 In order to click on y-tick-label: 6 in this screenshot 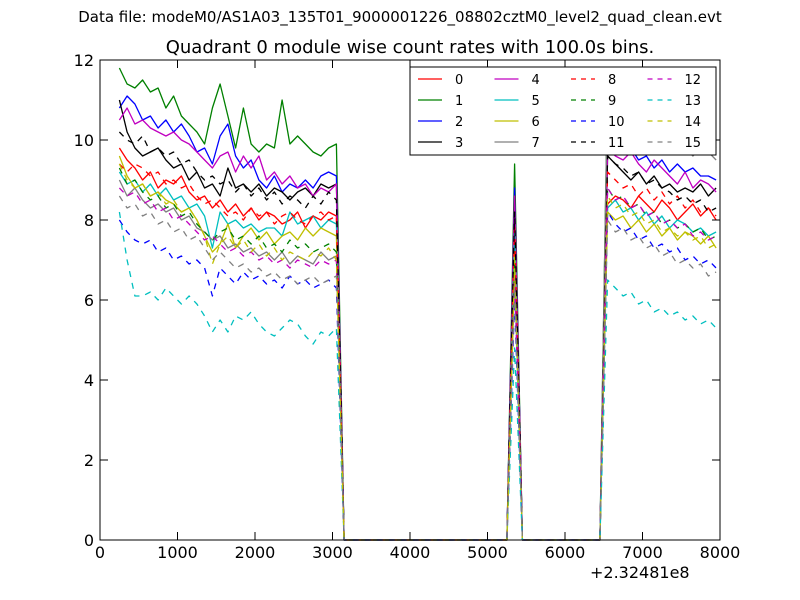, I will do `click(89, 300)`.